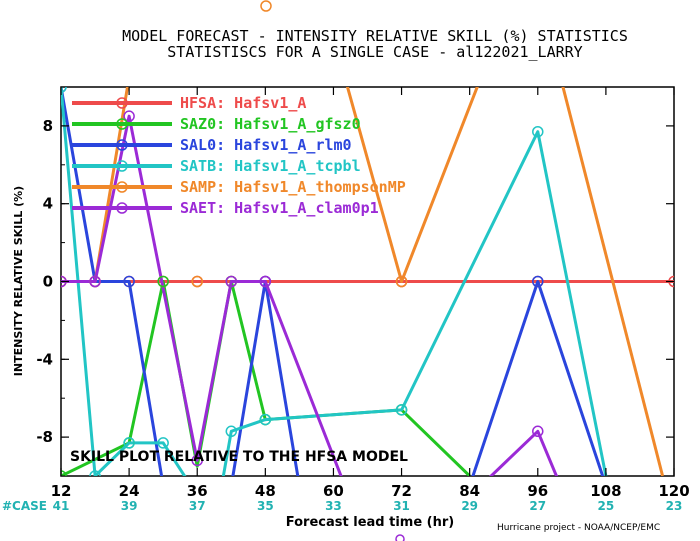 This screenshot has width=700, height=541. I want to click on y-tick-label: -8, so click(44, 437).